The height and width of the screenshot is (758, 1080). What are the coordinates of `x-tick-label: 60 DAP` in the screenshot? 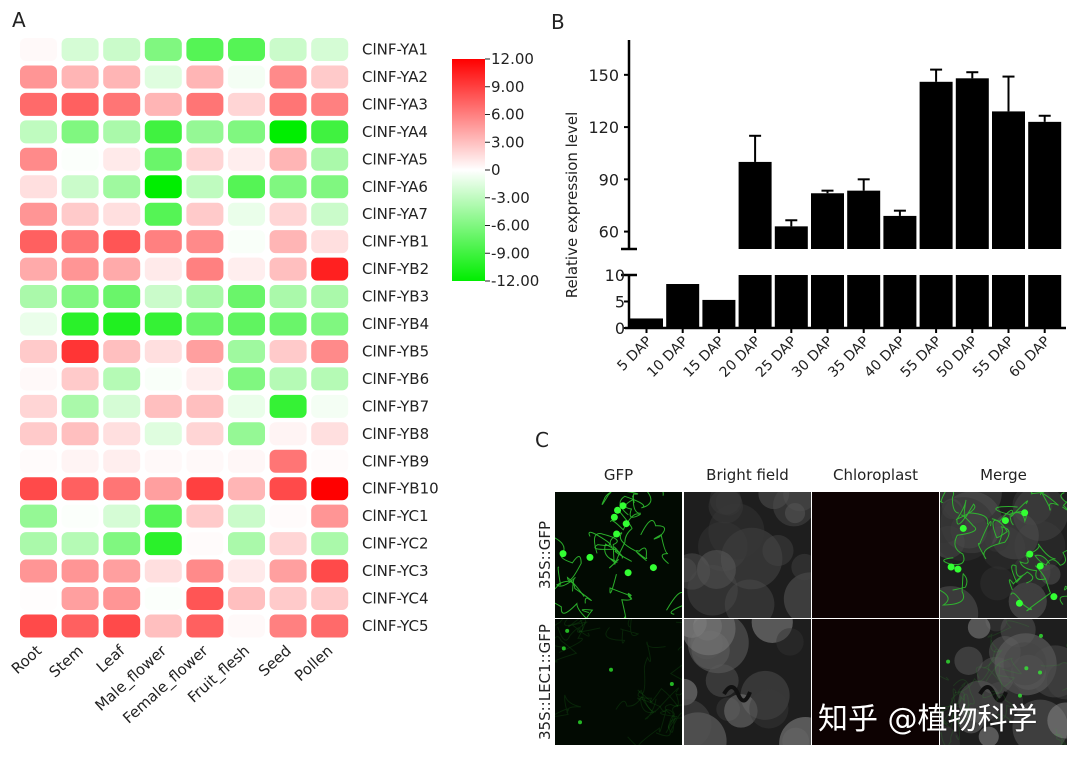 It's located at (1029, 357).